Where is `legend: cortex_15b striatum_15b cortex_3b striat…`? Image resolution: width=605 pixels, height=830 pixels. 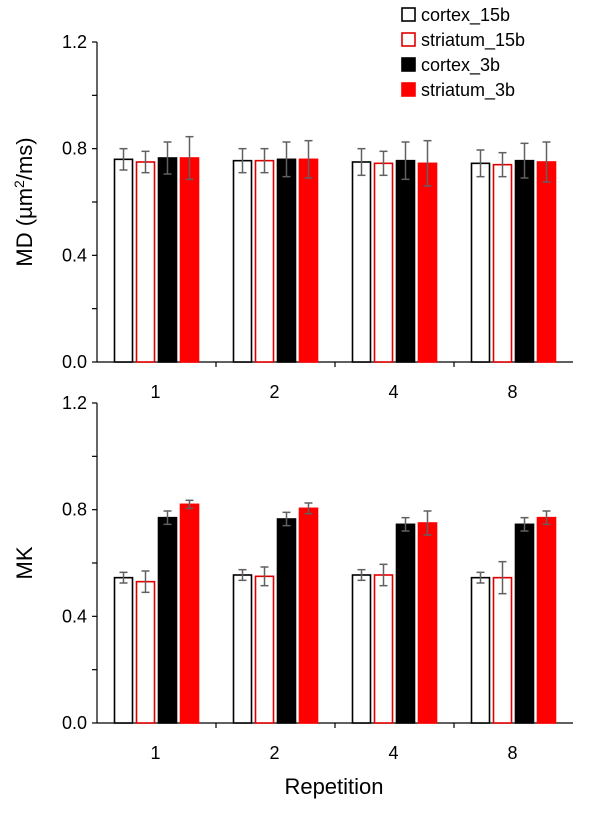 legend: cortex_15b striatum_15b cortex_3b striat… is located at coordinates (463, 53).